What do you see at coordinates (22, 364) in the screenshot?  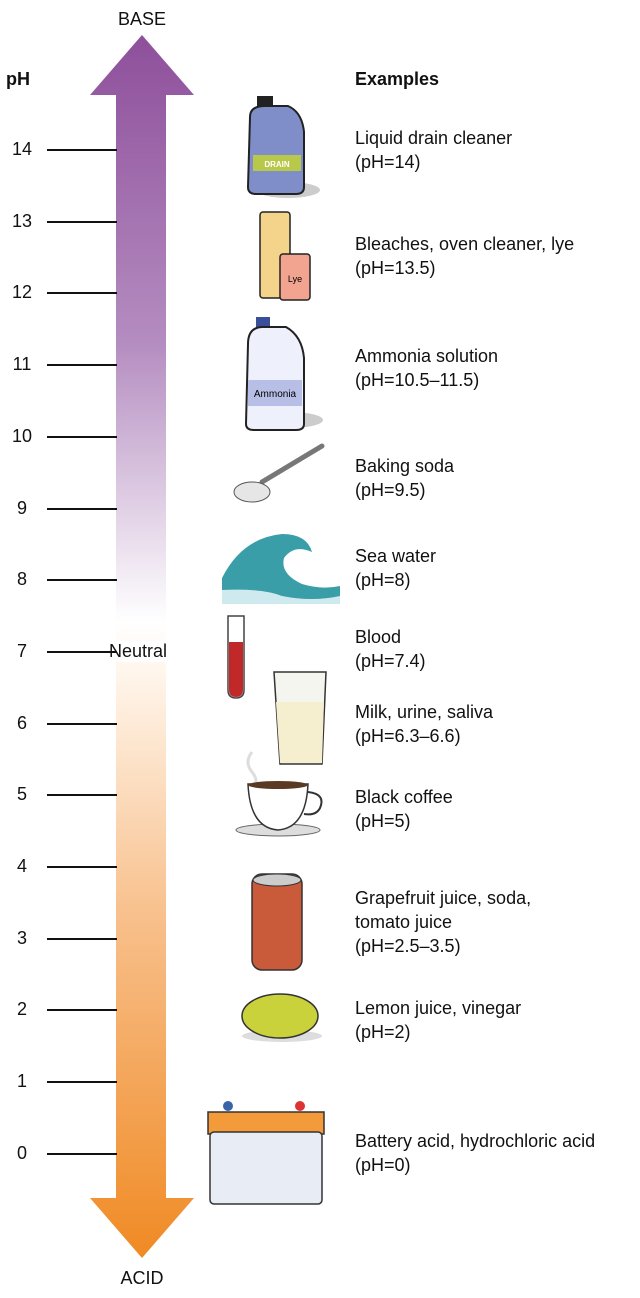 I see `tick-label: 11` at bounding box center [22, 364].